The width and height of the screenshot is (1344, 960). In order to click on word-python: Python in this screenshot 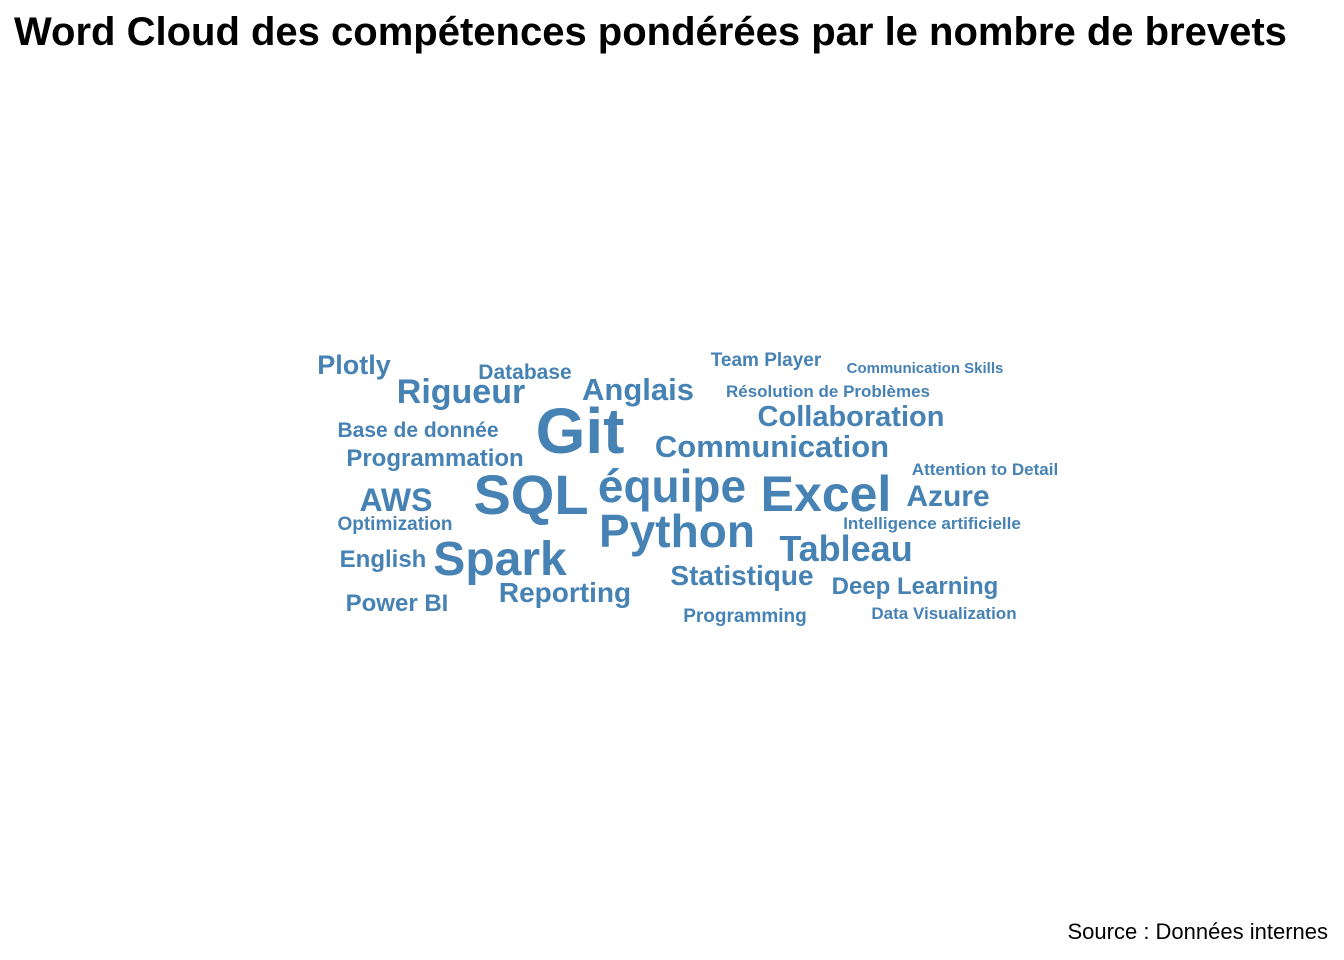, I will do `click(677, 531)`.